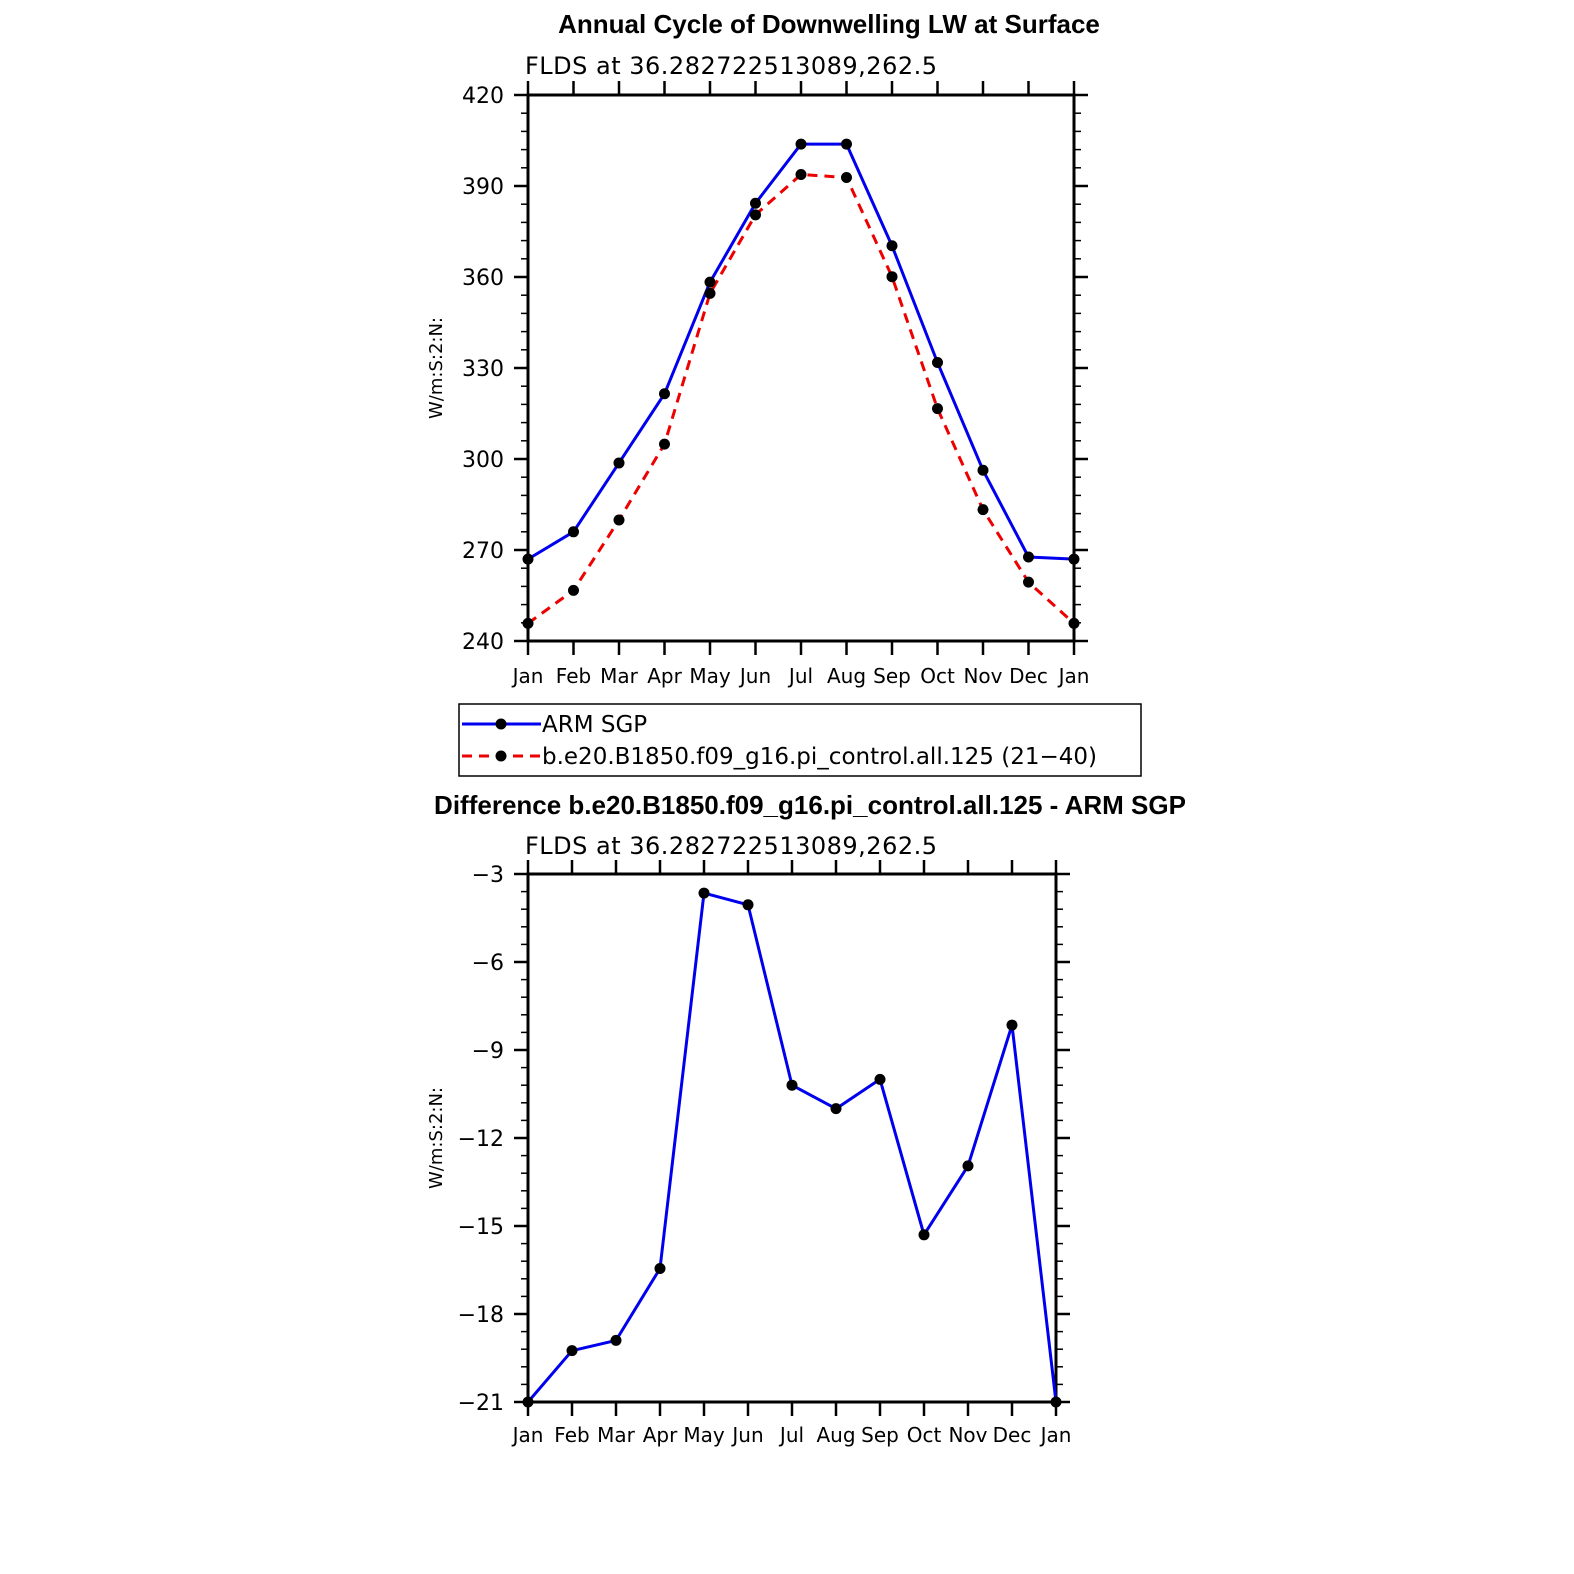  I want to click on y-tick-label: −12, so click(481, 1139).